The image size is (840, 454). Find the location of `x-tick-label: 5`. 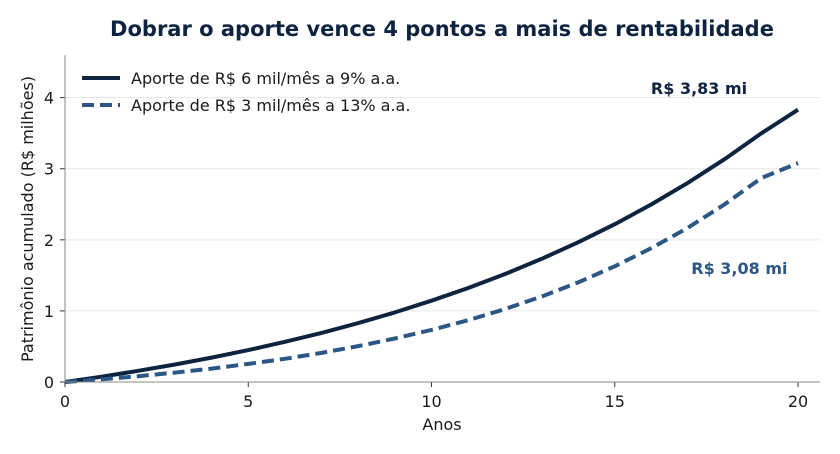

x-tick-label: 5 is located at coordinates (248, 401).